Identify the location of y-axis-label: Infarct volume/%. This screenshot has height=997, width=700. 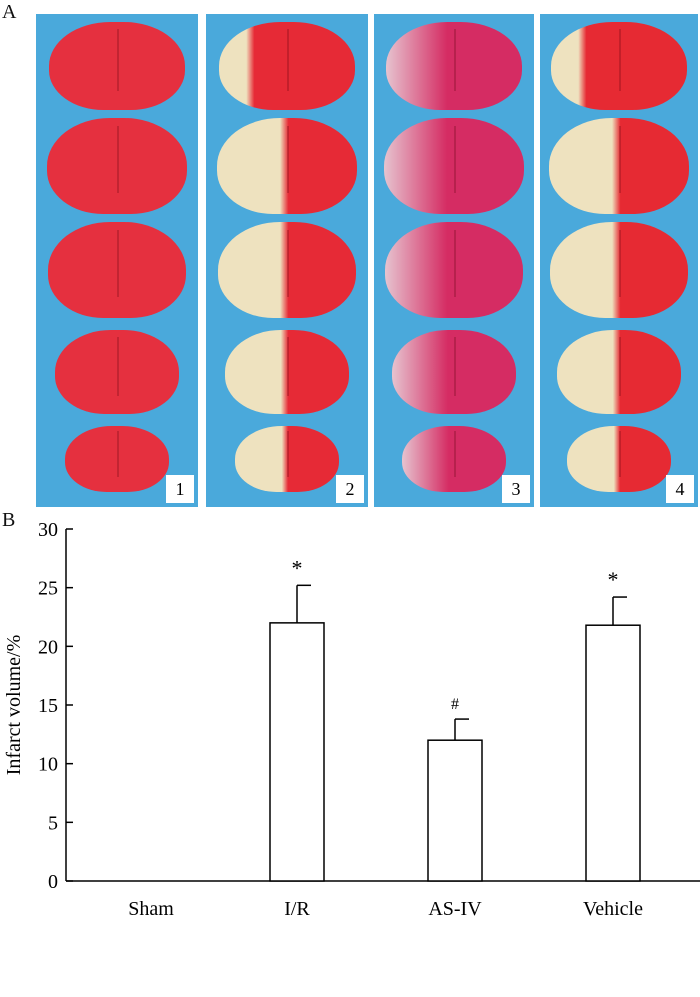
(14, 705).